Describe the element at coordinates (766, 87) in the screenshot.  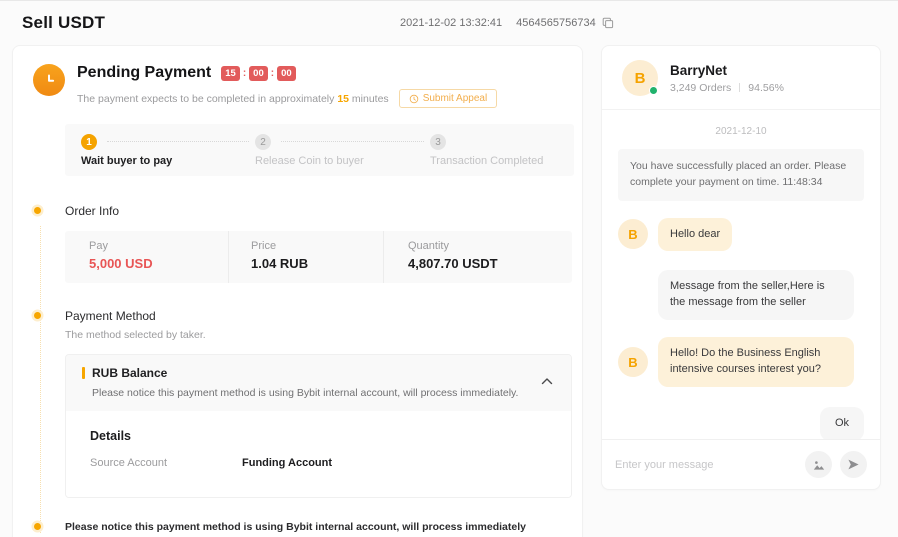
I see `completion-rate: 94.56%` at that location.